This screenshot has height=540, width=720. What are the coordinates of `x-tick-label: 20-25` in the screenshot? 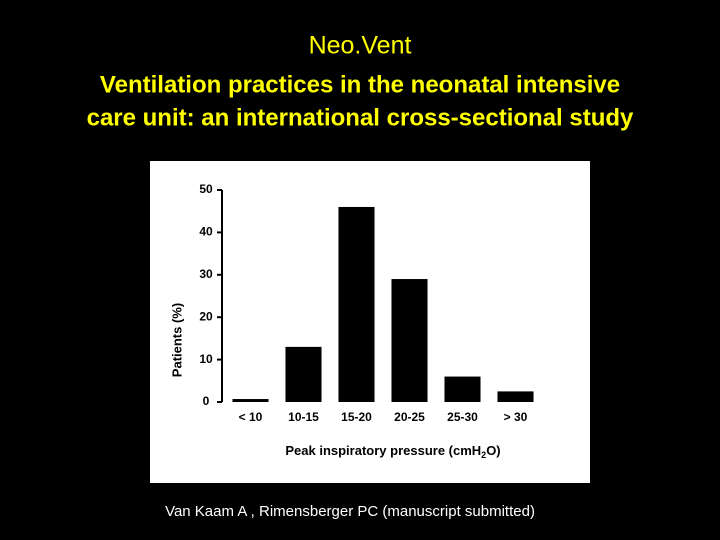 It's located at (409, 417).